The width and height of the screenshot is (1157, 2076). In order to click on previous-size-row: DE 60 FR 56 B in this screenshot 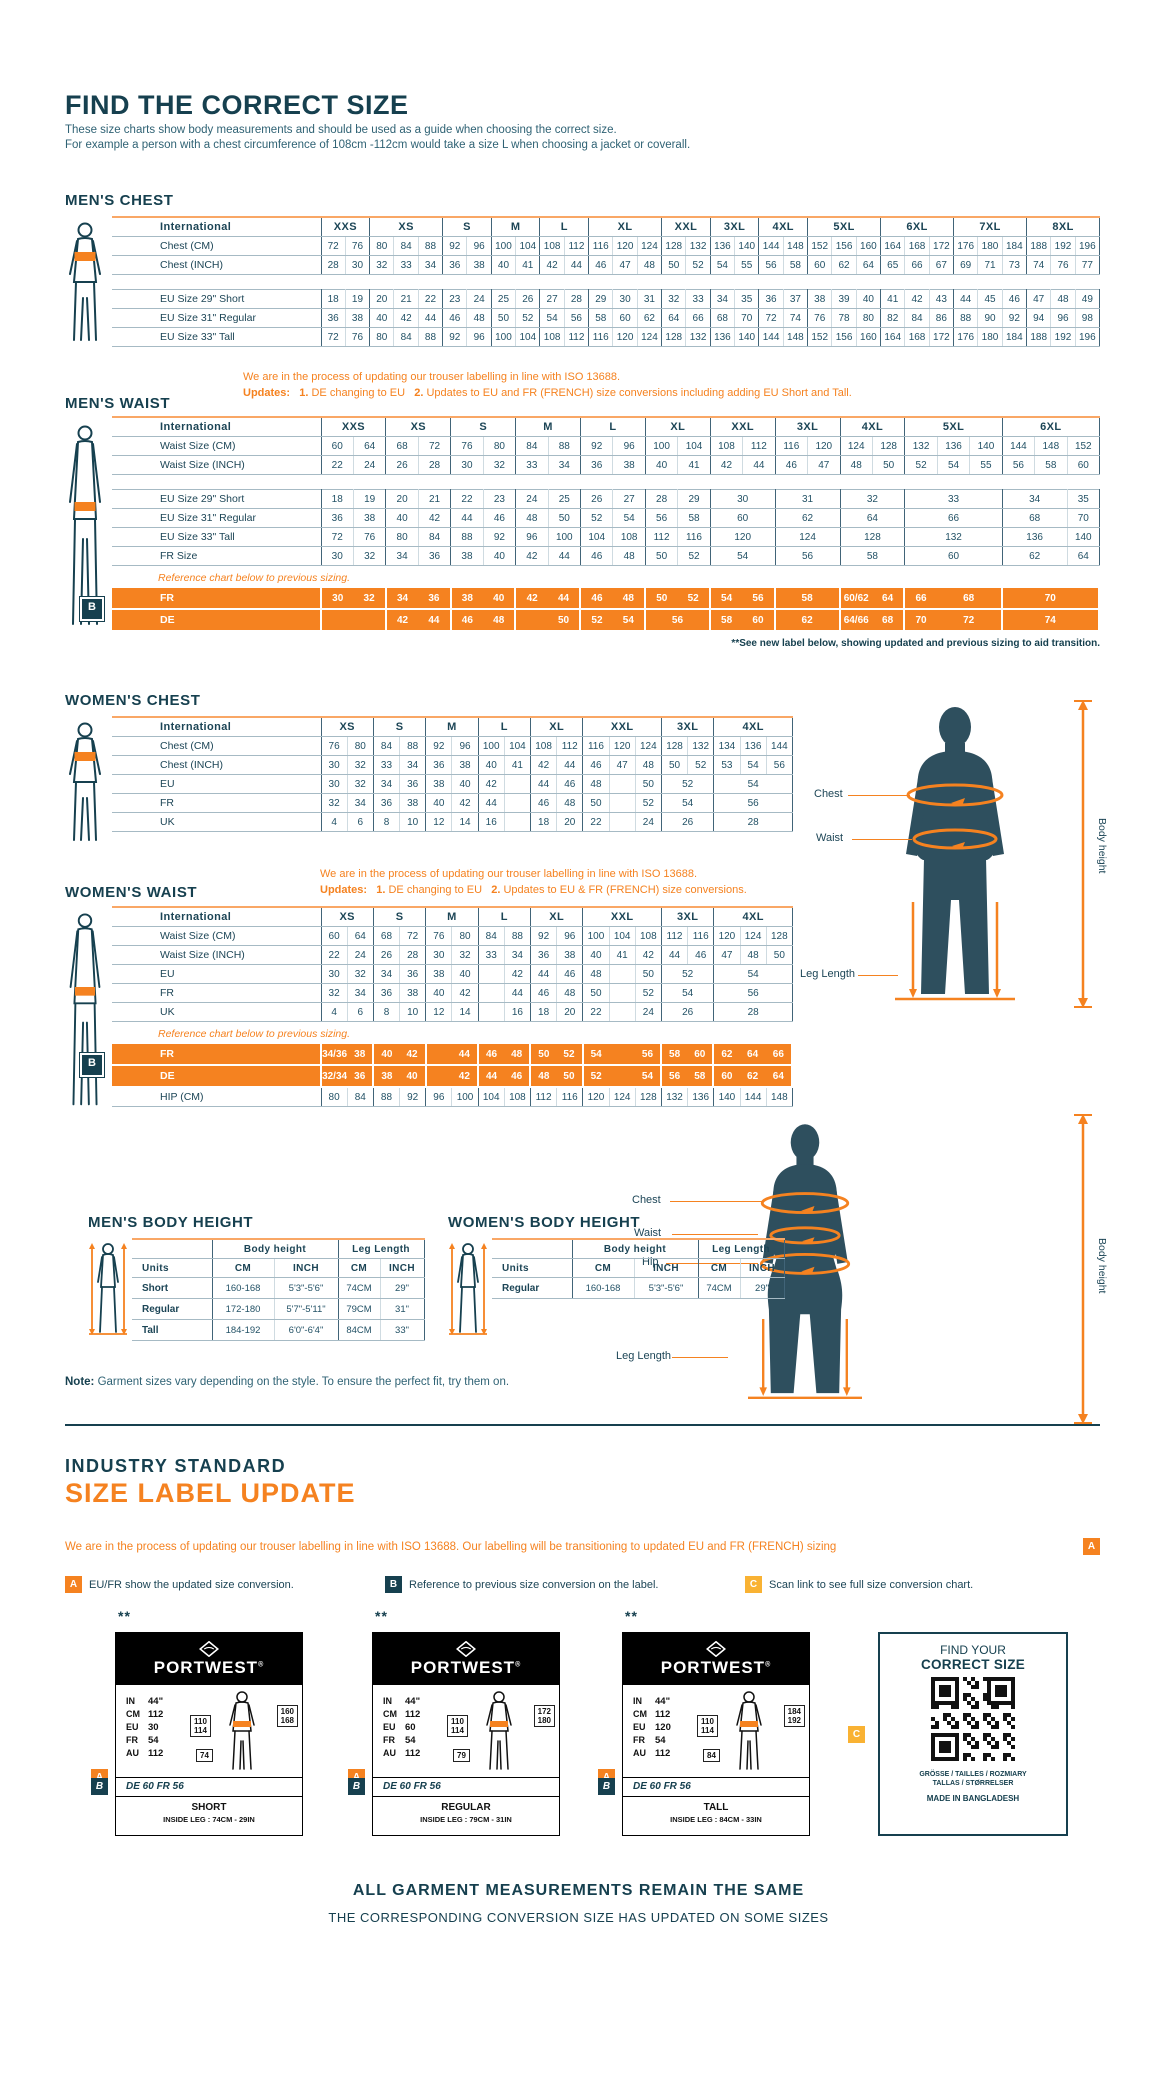, I will do `click(196, 1786)`.